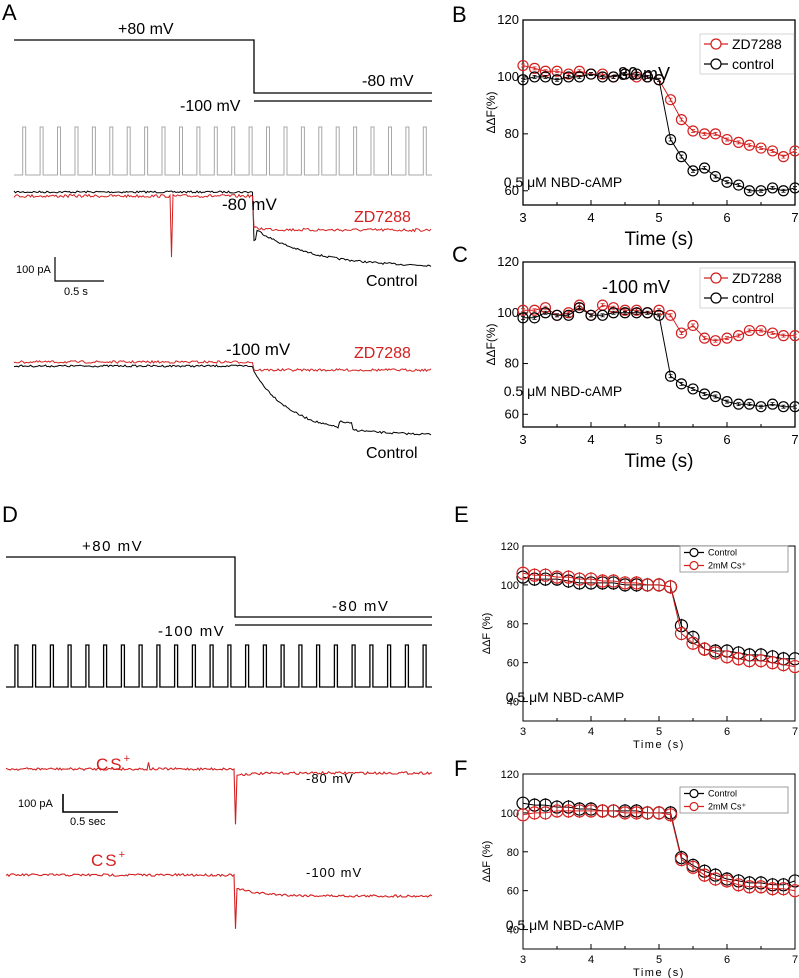 Image resolution: width=799 pixels, height=978 pixels. I want to click on trace-zd7288-label-100: ZD7288, so click(382, 353).